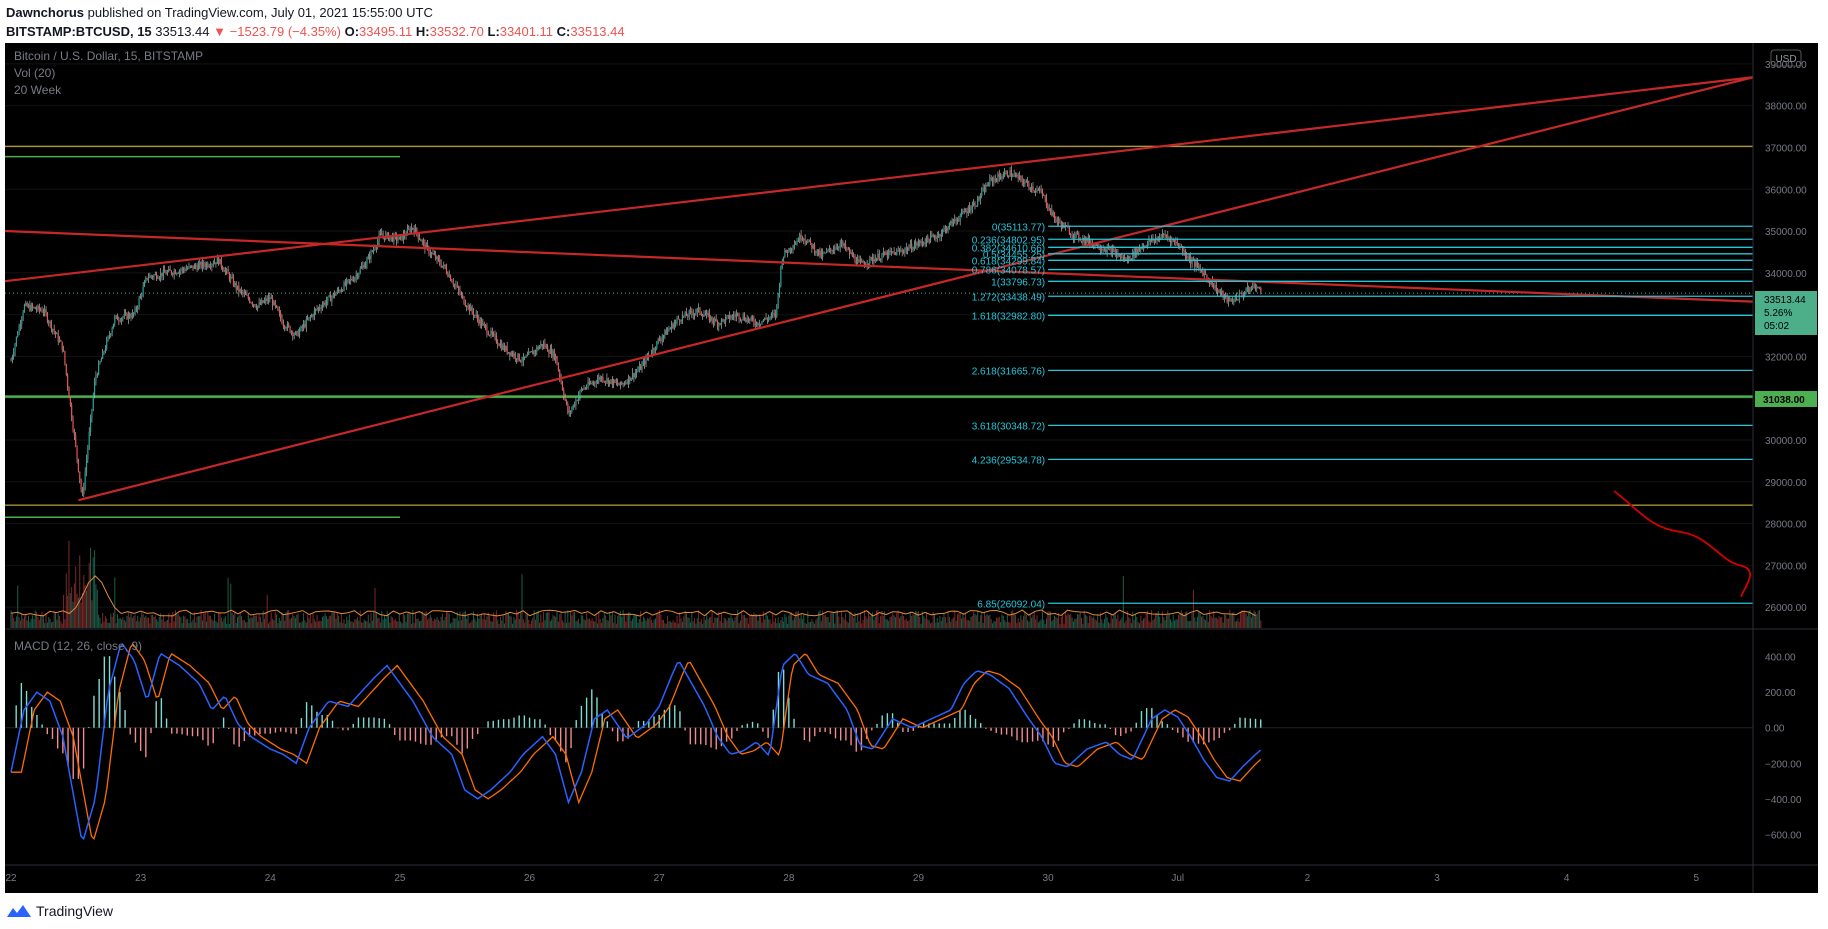 The height and width of the screenshot is (929, 1828). Describe the element at coordinates (75, 911) in the screenshot. I see `footer-brand: TradingView` at that location.